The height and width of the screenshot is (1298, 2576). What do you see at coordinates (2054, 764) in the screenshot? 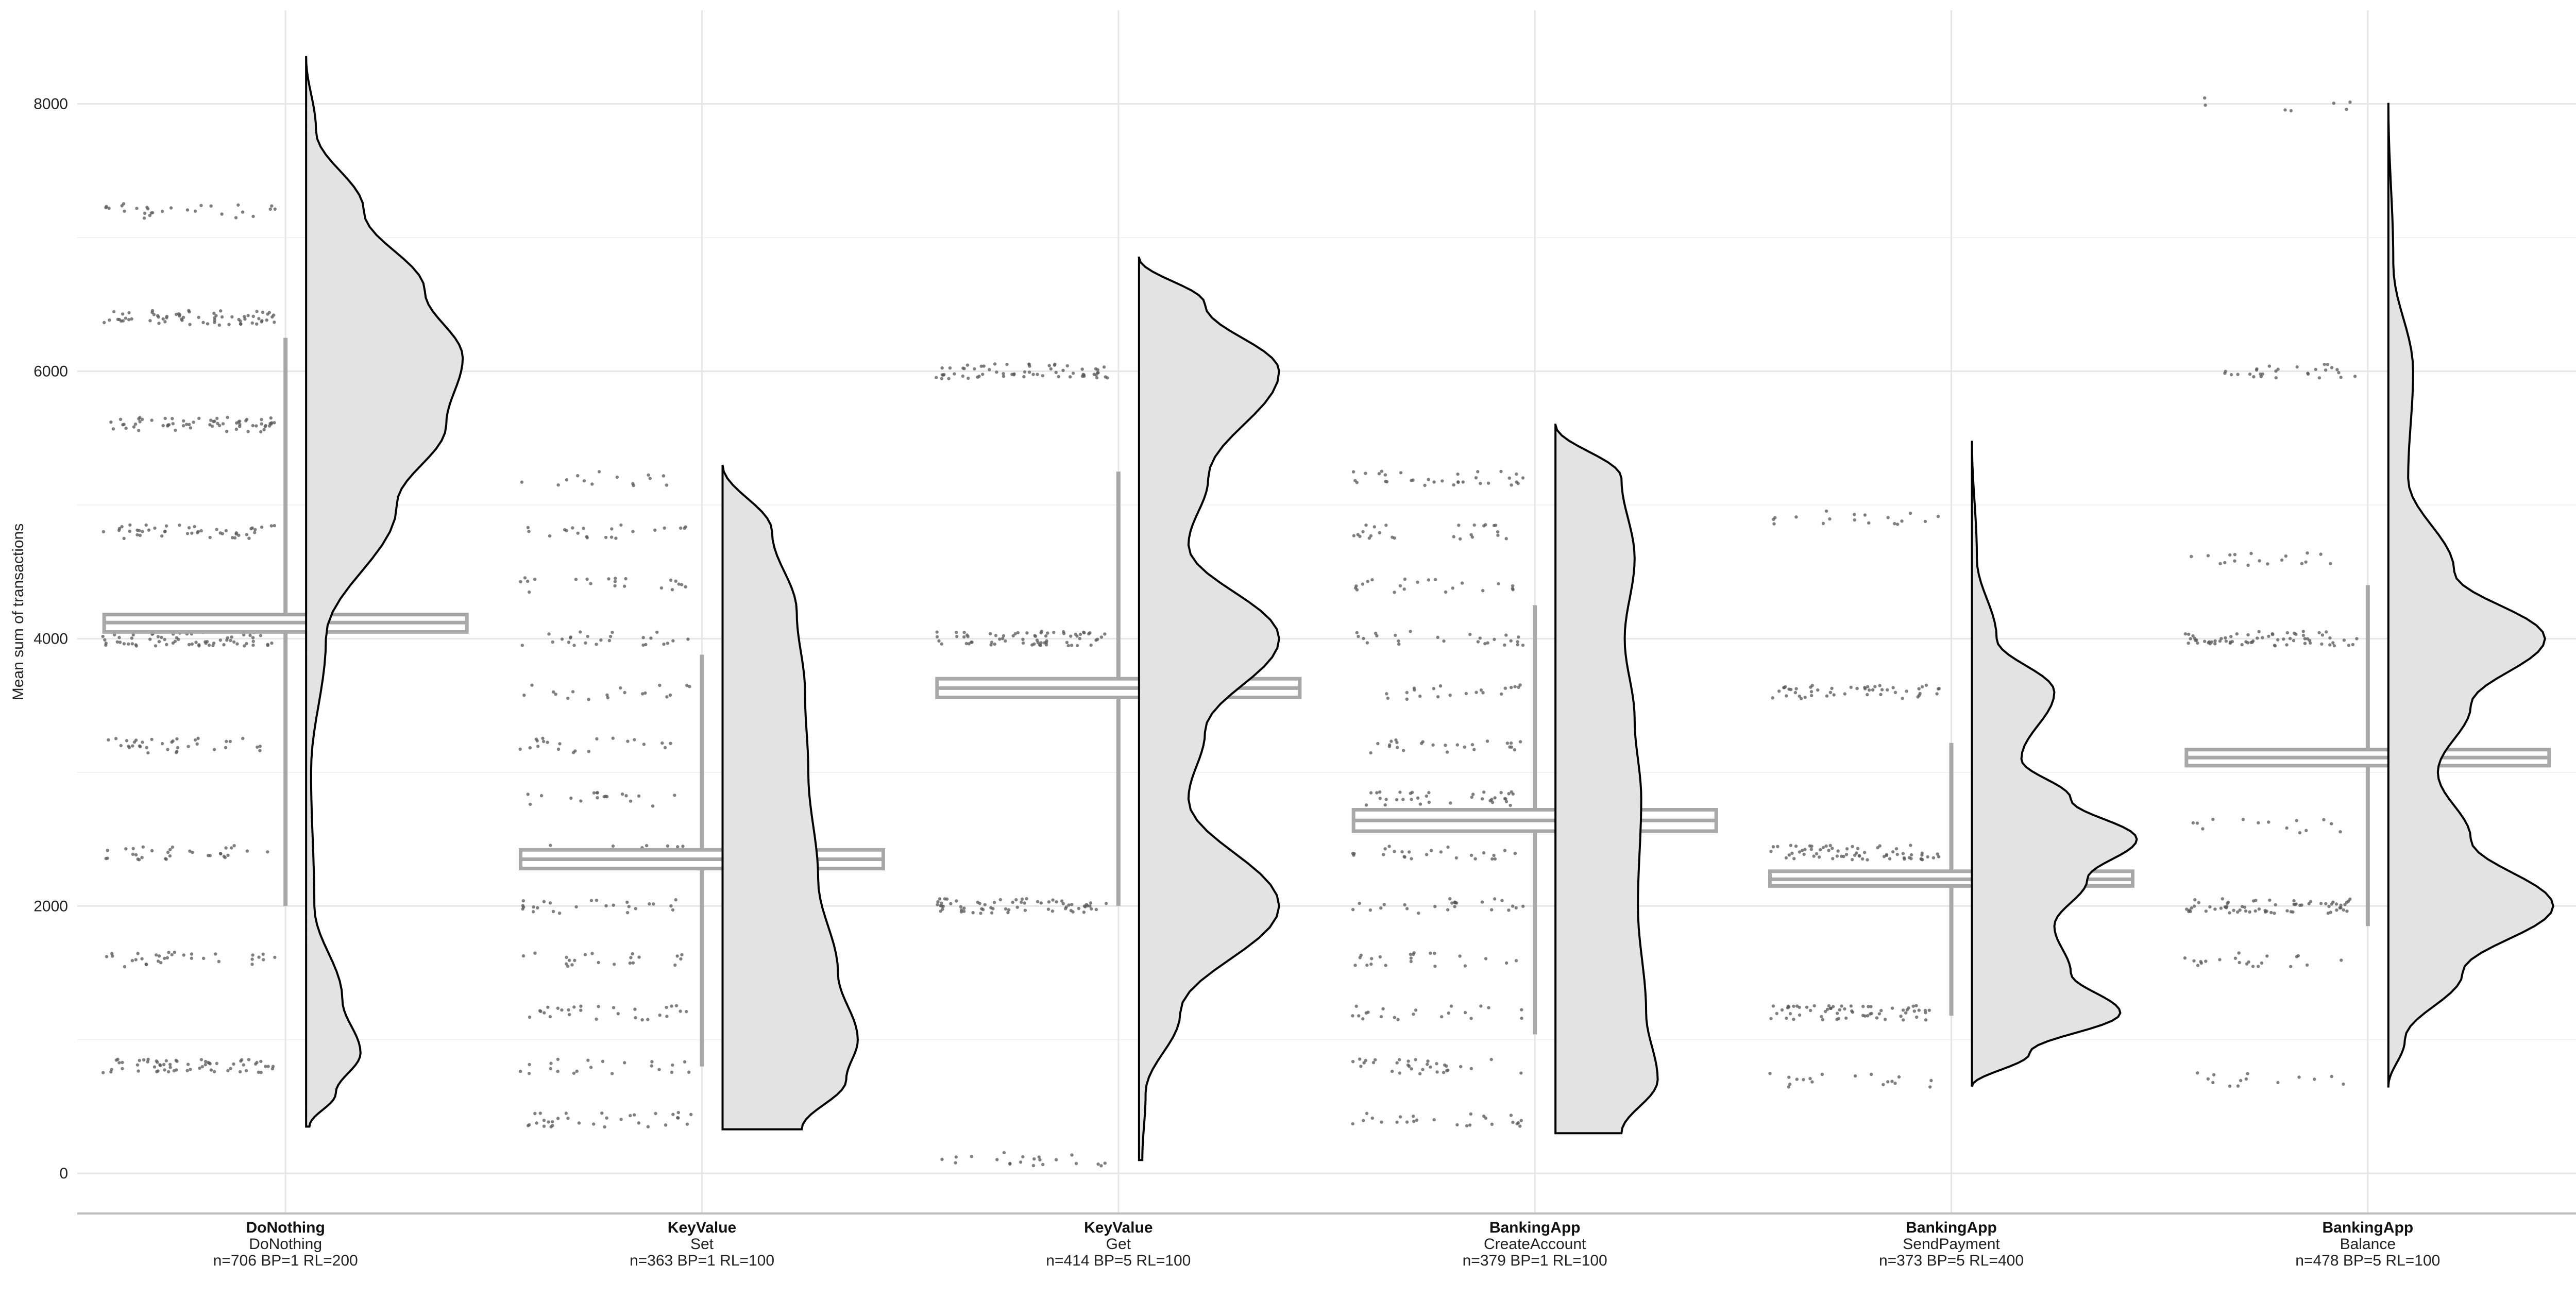
I see `density-violin` at bounding box center [2054, 764].